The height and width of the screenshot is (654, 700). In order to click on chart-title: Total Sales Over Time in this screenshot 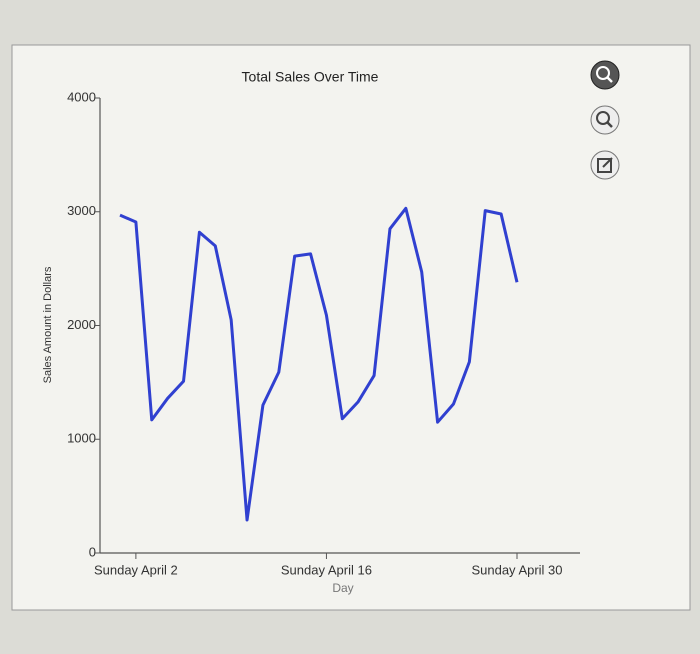, I will do `click(310, 77)`.